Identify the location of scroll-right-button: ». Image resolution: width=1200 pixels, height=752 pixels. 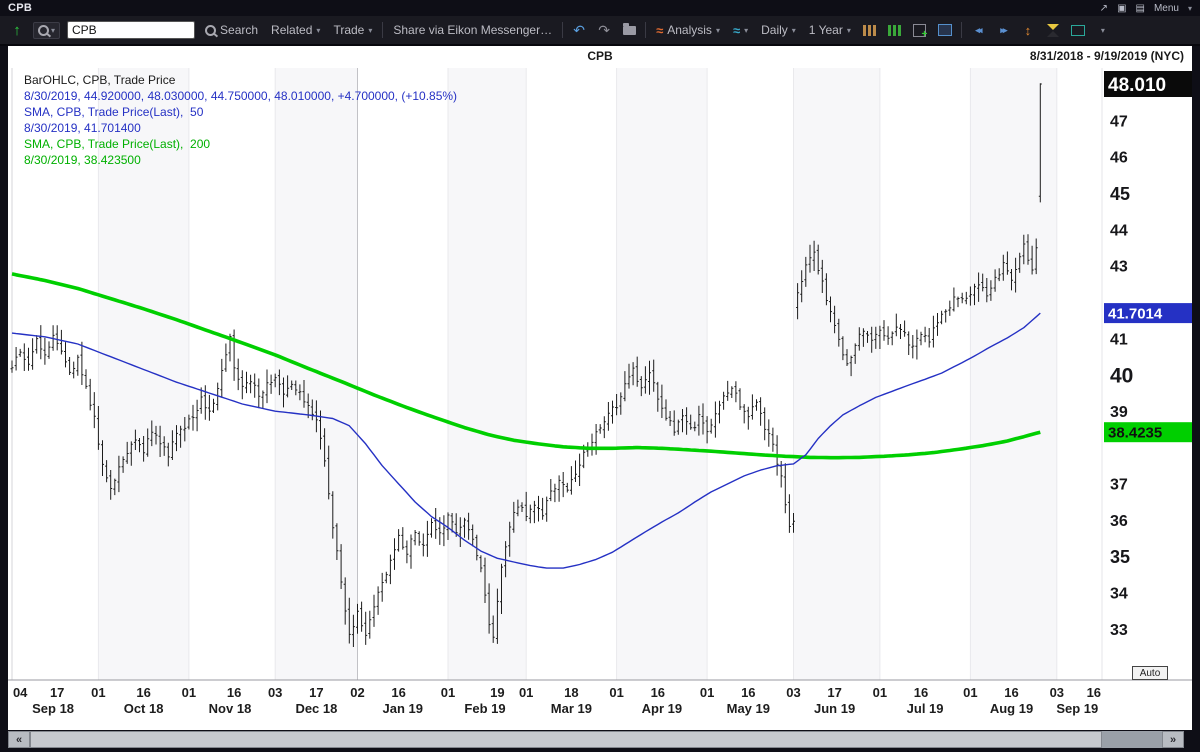
(1173, 739).